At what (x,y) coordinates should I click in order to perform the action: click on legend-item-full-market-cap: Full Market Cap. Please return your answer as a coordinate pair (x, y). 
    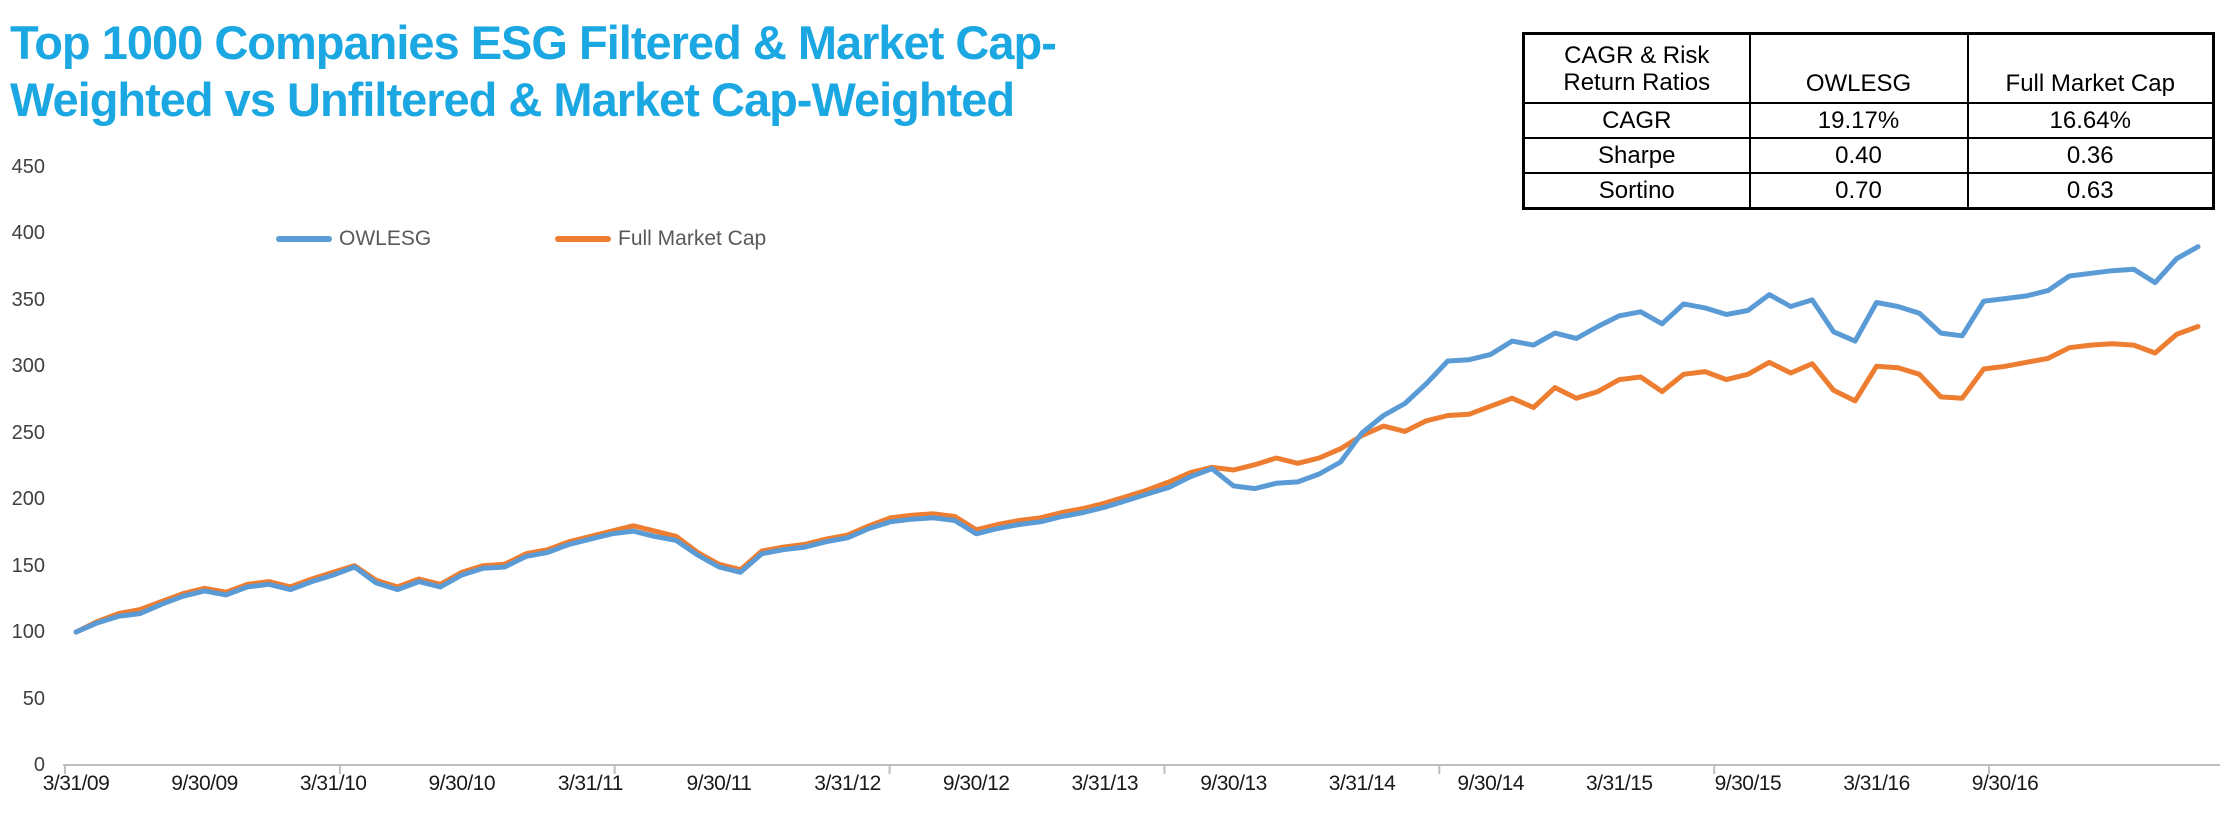
    Looking at the image, I should click on (660, 239).